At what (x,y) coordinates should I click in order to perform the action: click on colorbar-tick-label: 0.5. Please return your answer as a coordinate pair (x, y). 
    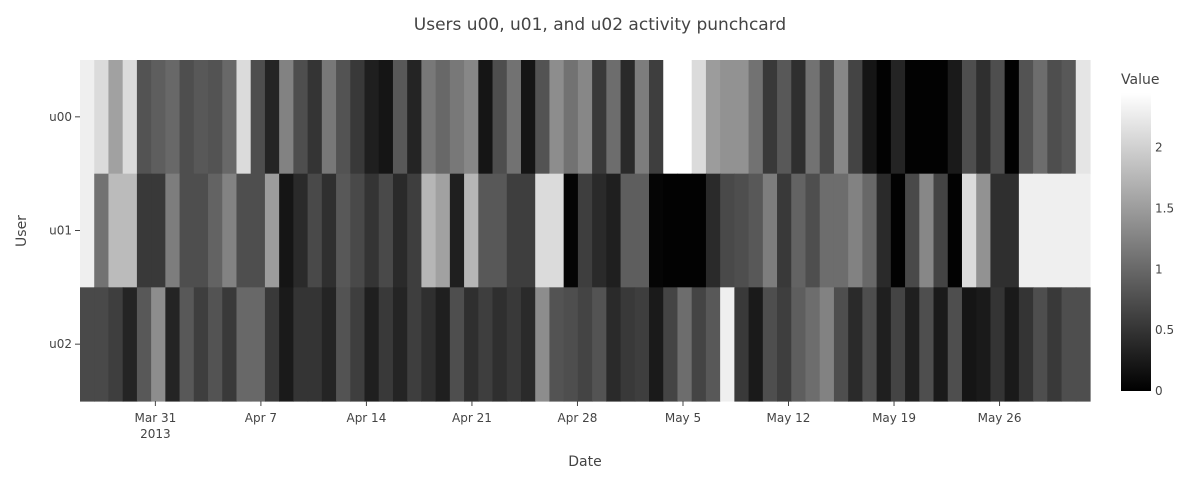
    Looking at the image, I should click on (1164, 330).